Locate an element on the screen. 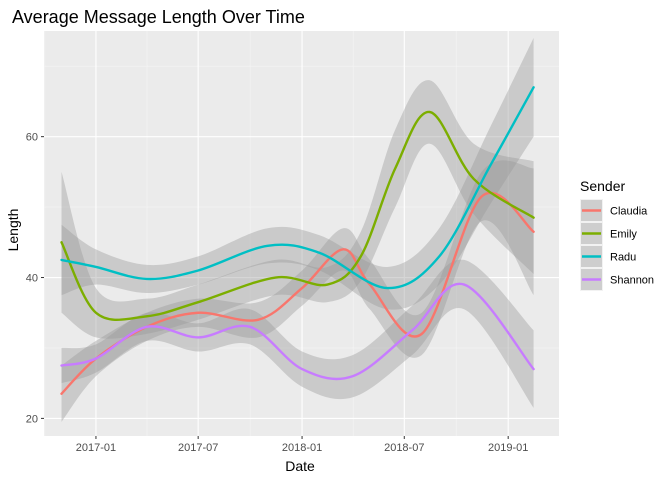  legend-label: Shannon is located at coordinates (632, 281).